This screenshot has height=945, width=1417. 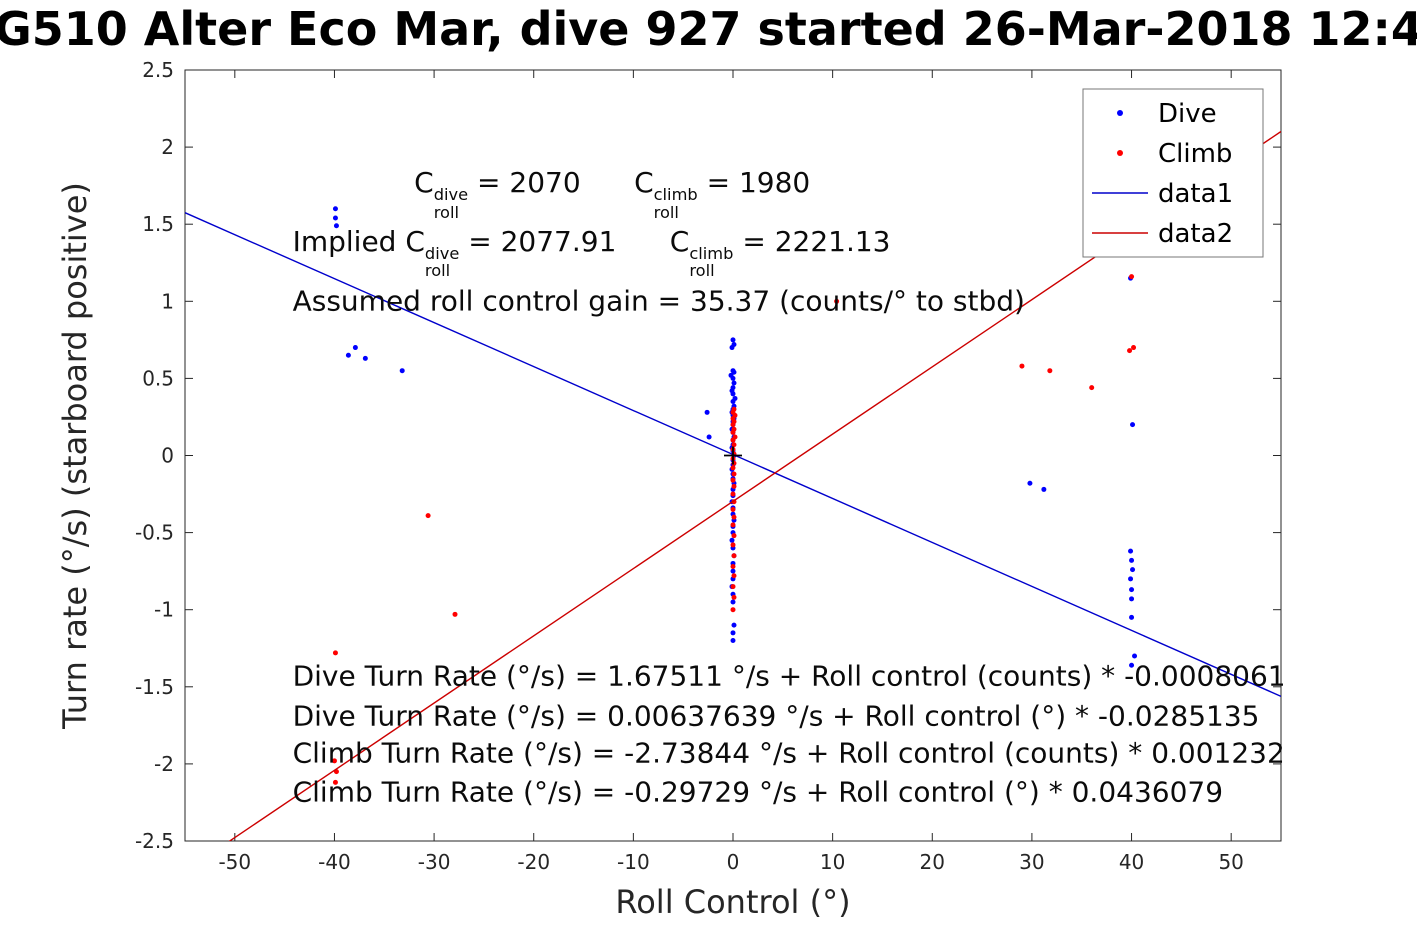 What do you see at coordinates (1195, 154) in the screenshot?
I see `legend-label: Climb` at bounding box center [1195, 154].